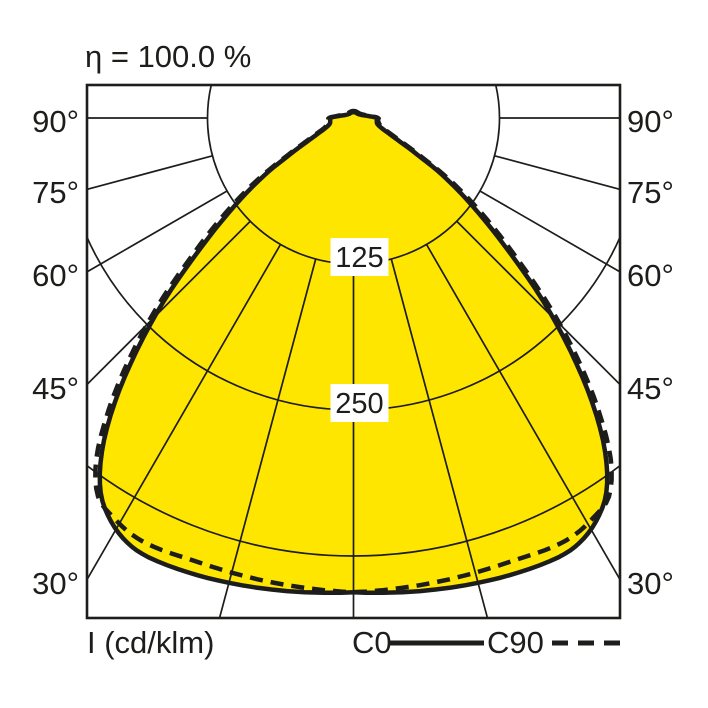  Describe the element at coordinates (55, 192) in the screenshot. I see `angle-label-left-75: 75°` at that location.